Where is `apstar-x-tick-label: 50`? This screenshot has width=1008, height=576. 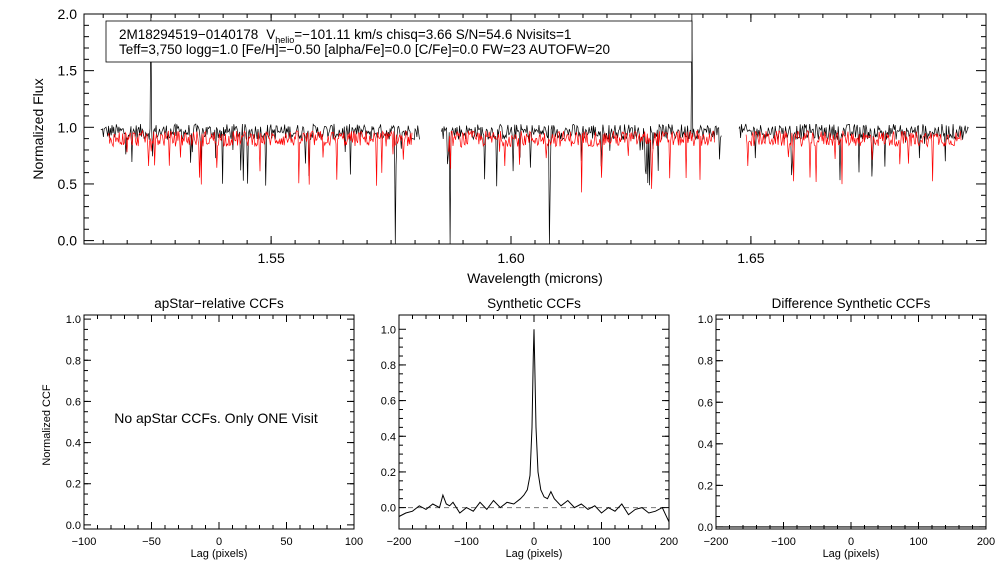
apstar-x-tick-label: 50 is located at coordinates (286, 542).